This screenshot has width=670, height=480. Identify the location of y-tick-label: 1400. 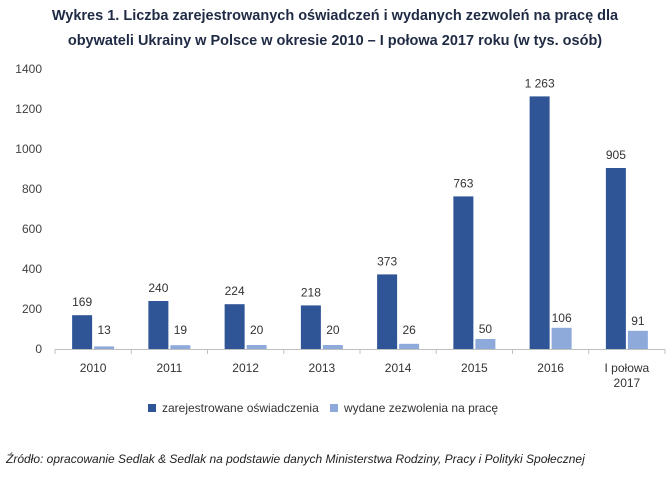
(28, 69).